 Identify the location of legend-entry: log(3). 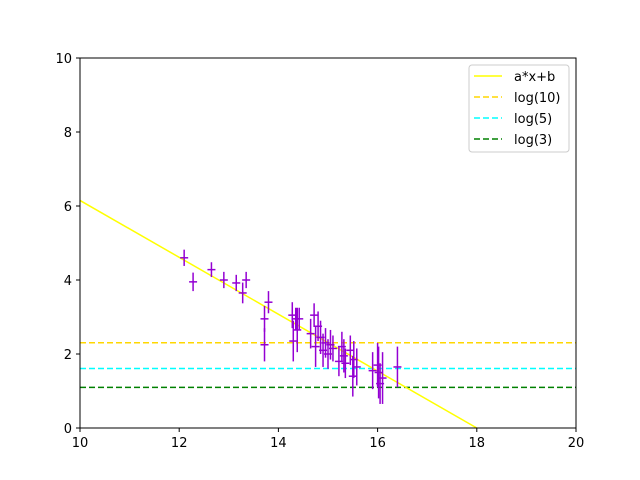
(513, 140).